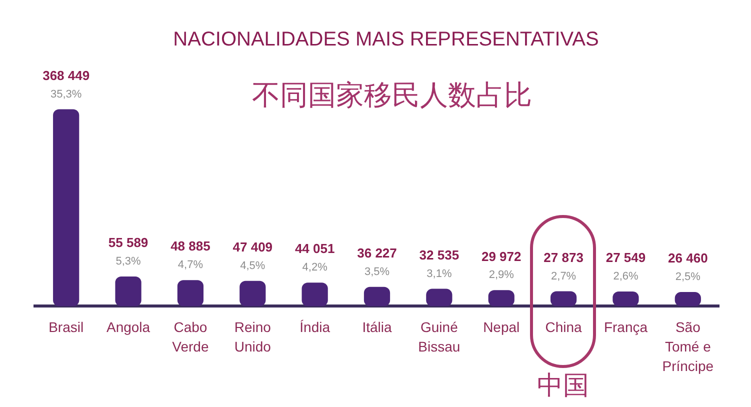 Image resolution: width=751 pixels, height=407 pixels. Describe the element at coordinates (439, 336) in the screenshot. I see `x-tick-label: Guiné Bissau` at that location.